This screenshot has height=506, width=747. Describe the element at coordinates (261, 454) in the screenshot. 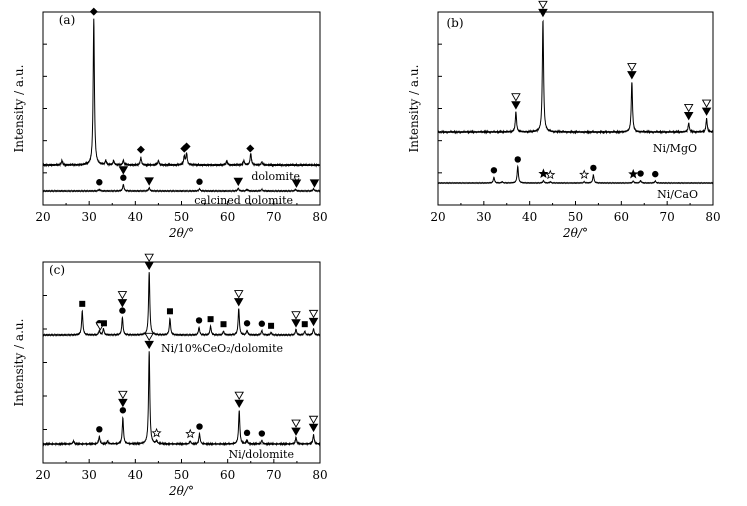

I see `series-label: Ni/dolomite` at that location.